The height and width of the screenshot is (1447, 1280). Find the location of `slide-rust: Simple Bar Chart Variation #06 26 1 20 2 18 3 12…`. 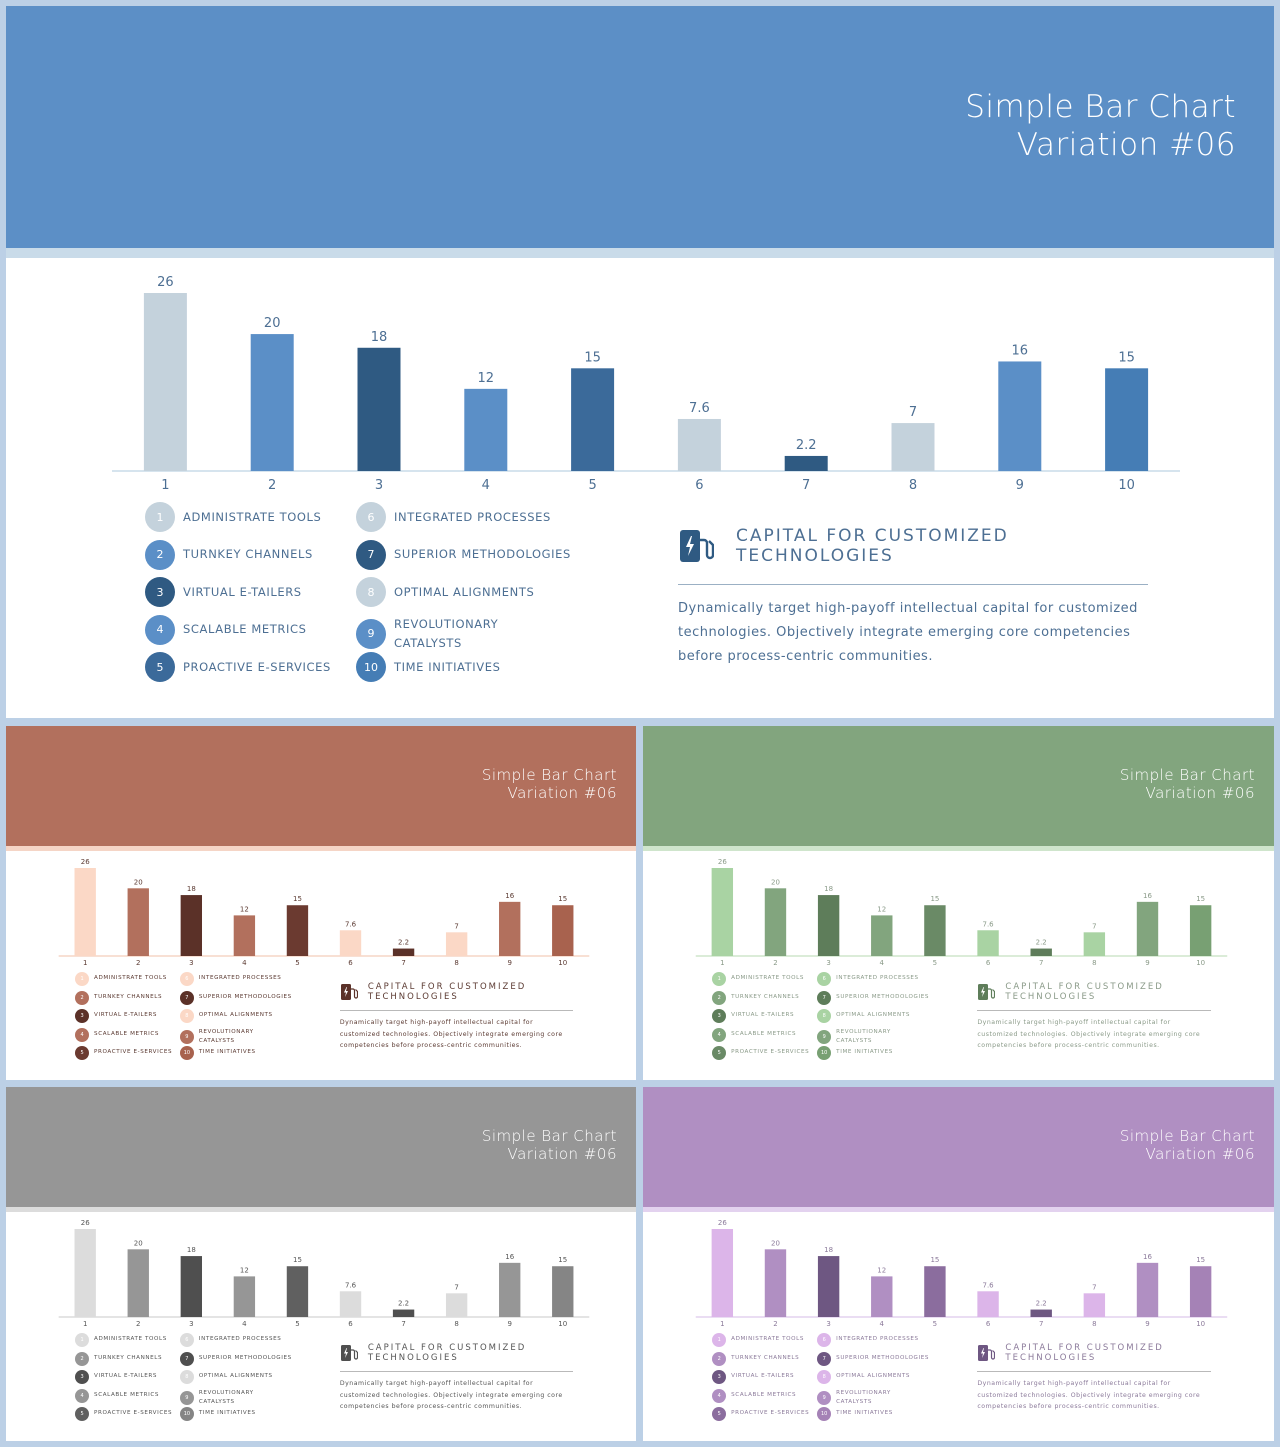

slide-rust: Simple Bar Chart Variation #06 26 1 20 2 18 3 12… is located at coordinates (321, 903).